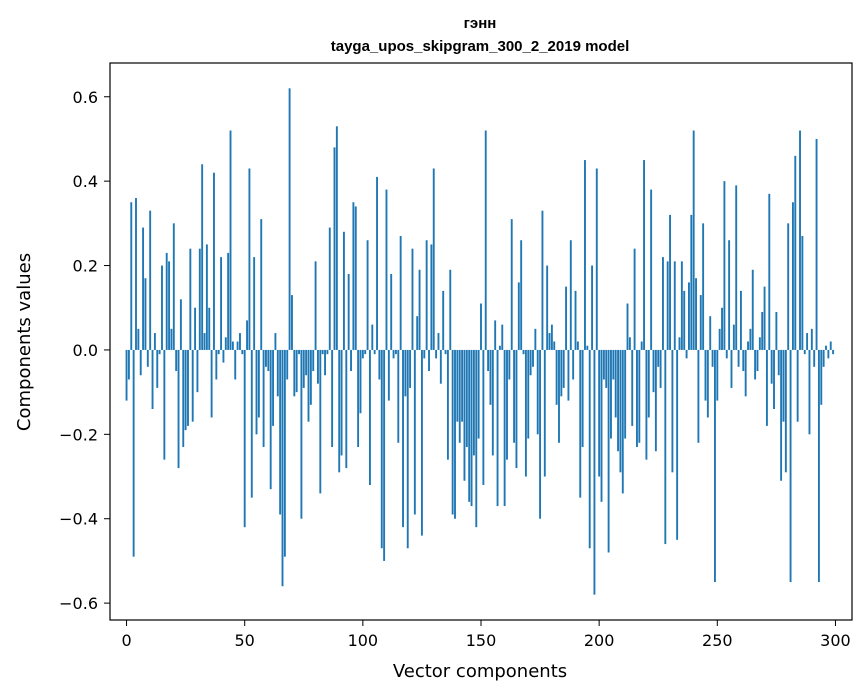 This screenshot has height=696, width=867. Describe the element at coordinates (717, 640) in the screenshot. I see `x-tick-label: 250` at that location.